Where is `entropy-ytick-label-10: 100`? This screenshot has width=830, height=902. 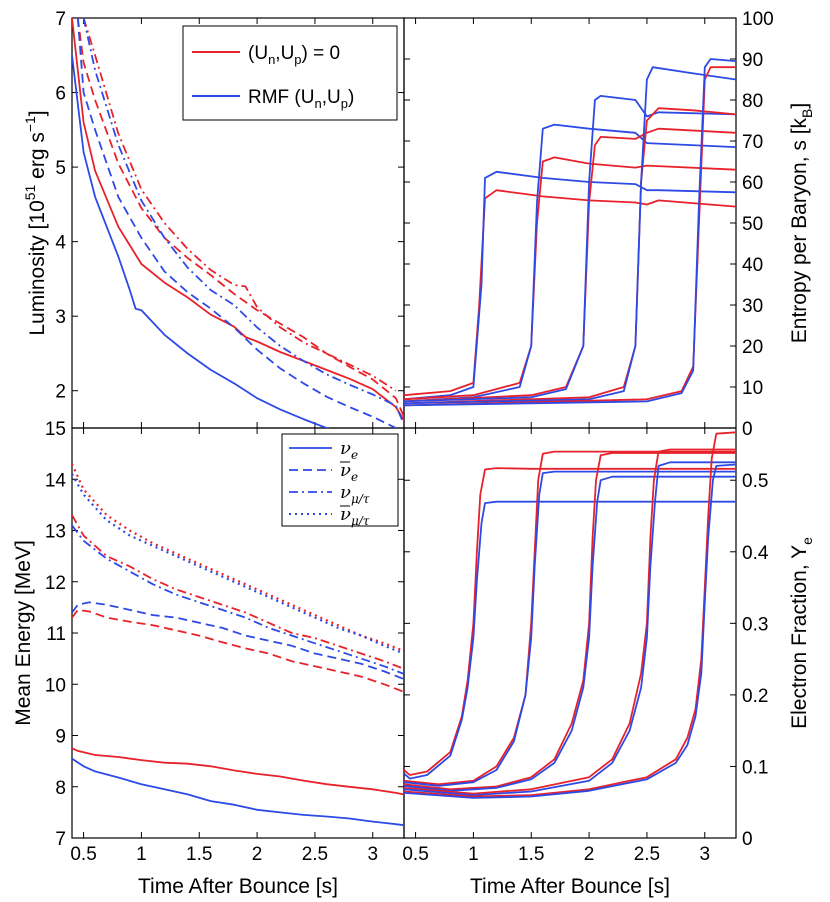 entropy-ytick-label-10: 100 is located at coordinates (758, 19).